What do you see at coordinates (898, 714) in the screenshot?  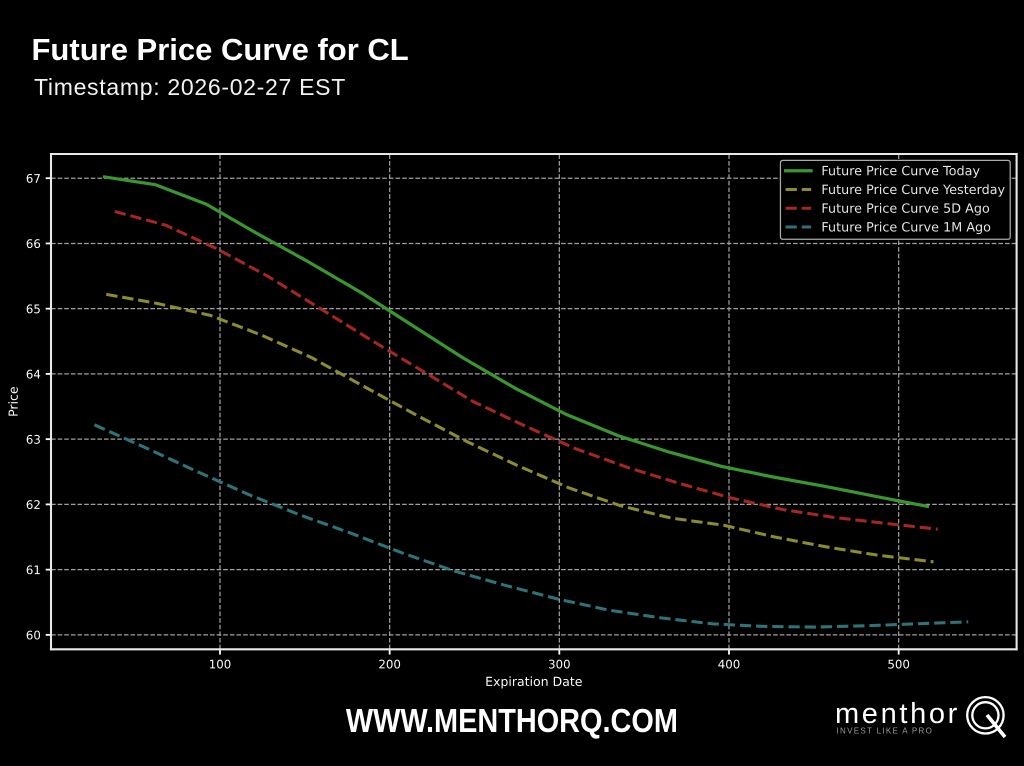 I see `svg-text: menthor` at bounding box center [898, 714].